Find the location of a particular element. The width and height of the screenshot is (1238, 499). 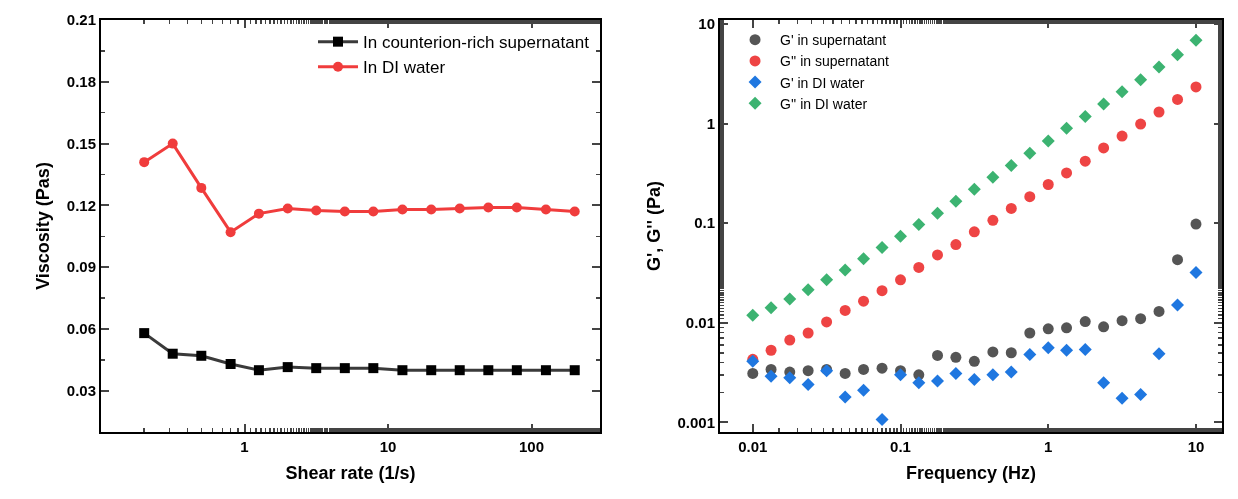

y-tick-label: 0.01 is located at coordinates (700, 323).